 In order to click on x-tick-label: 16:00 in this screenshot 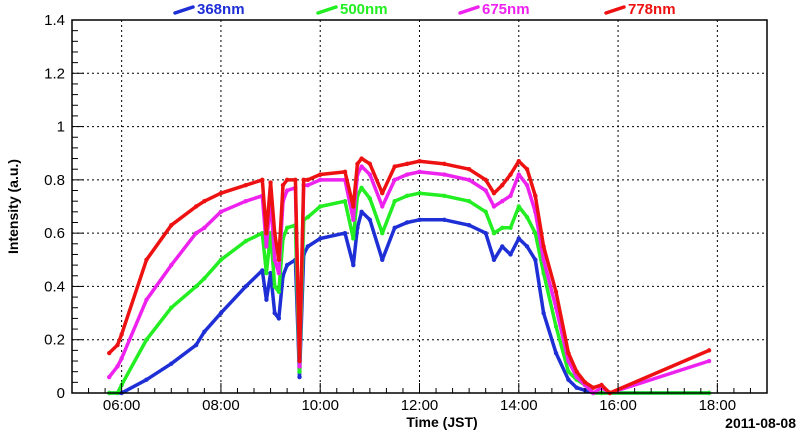, I will do `click(618, 405)`.